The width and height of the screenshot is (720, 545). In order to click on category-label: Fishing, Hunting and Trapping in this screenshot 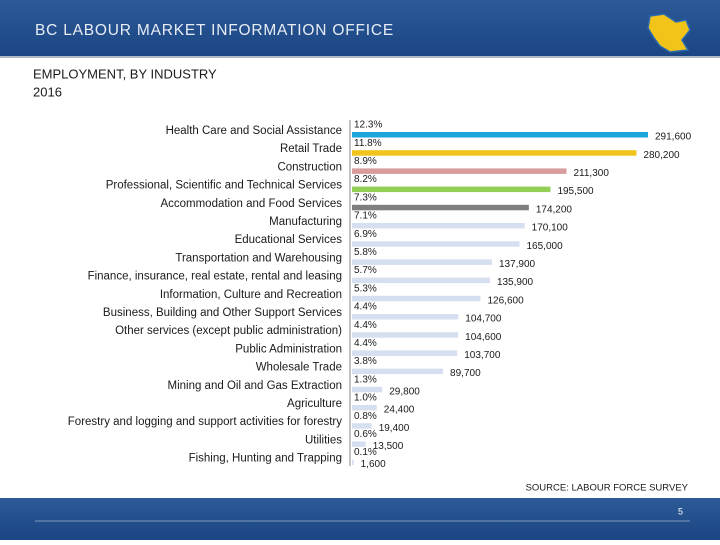, I will do `click(265, 459)`.